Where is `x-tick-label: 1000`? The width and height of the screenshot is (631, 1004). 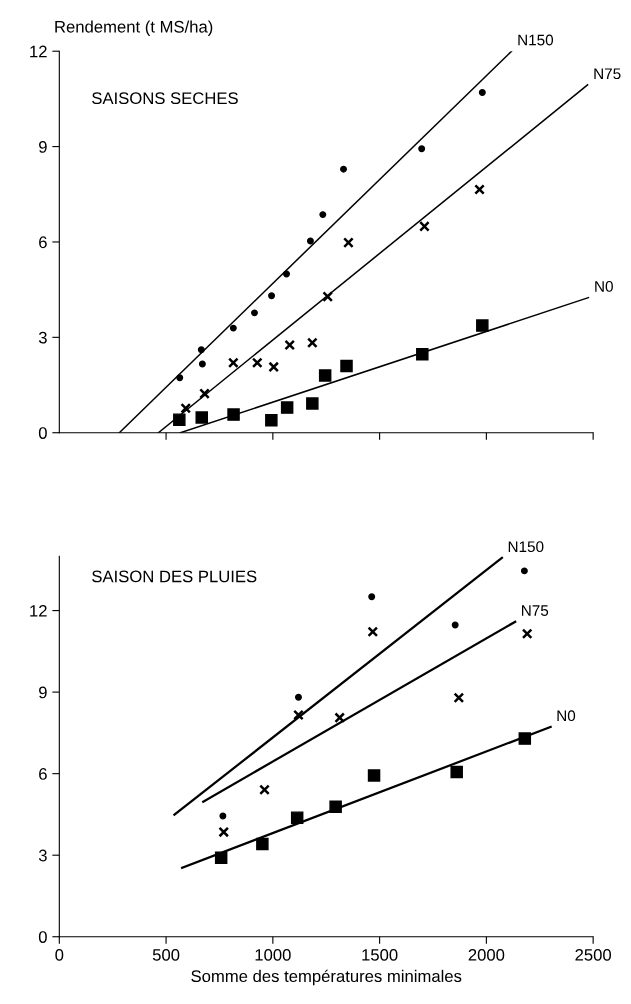
x-tick-label: 1000 is located at coordinates (273, 954).